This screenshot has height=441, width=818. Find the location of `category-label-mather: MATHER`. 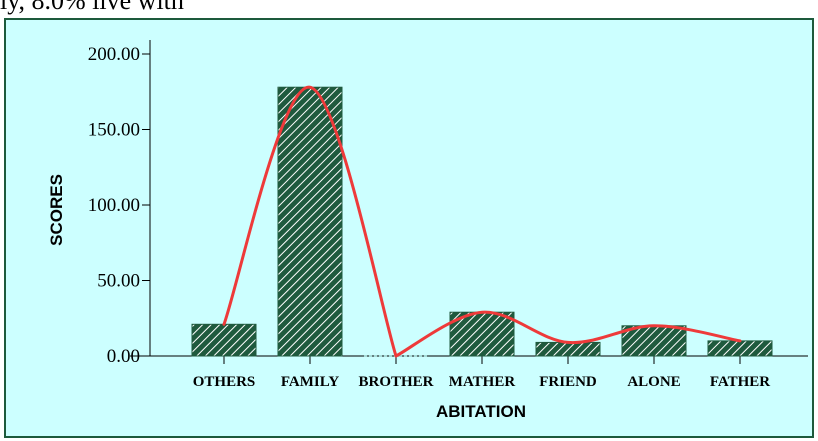

category-label-mather: MATHER is located at coordinates (482, 382).